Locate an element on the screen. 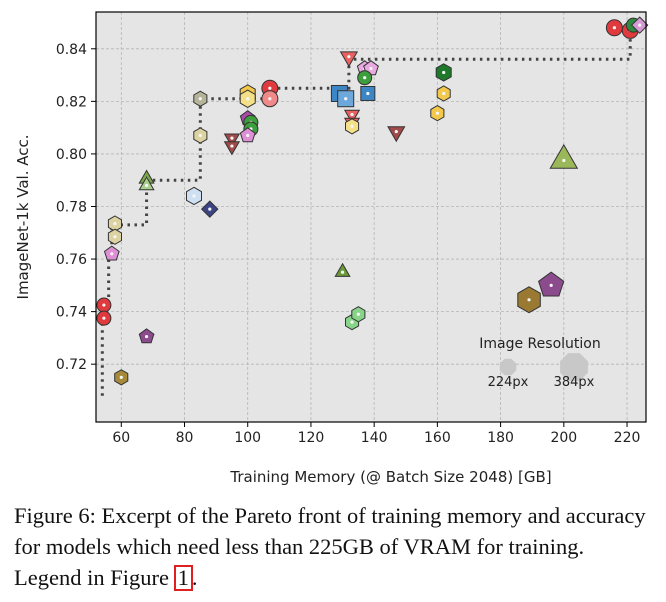 The width and height of the screenshot is (666, 602). x-tick-label: 100 is located at coordinates (247, 438).